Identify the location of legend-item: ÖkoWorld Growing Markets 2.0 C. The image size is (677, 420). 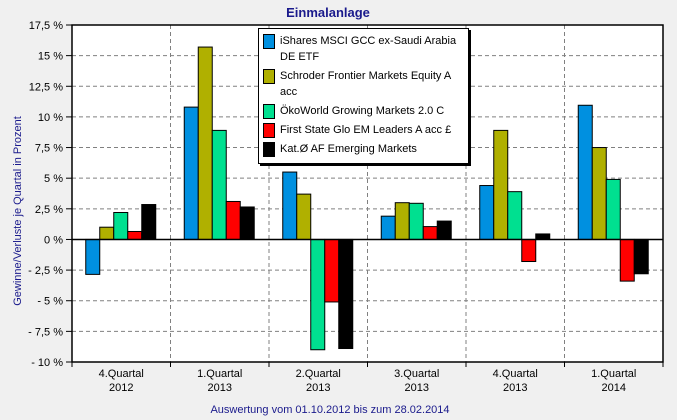
(363, 111).